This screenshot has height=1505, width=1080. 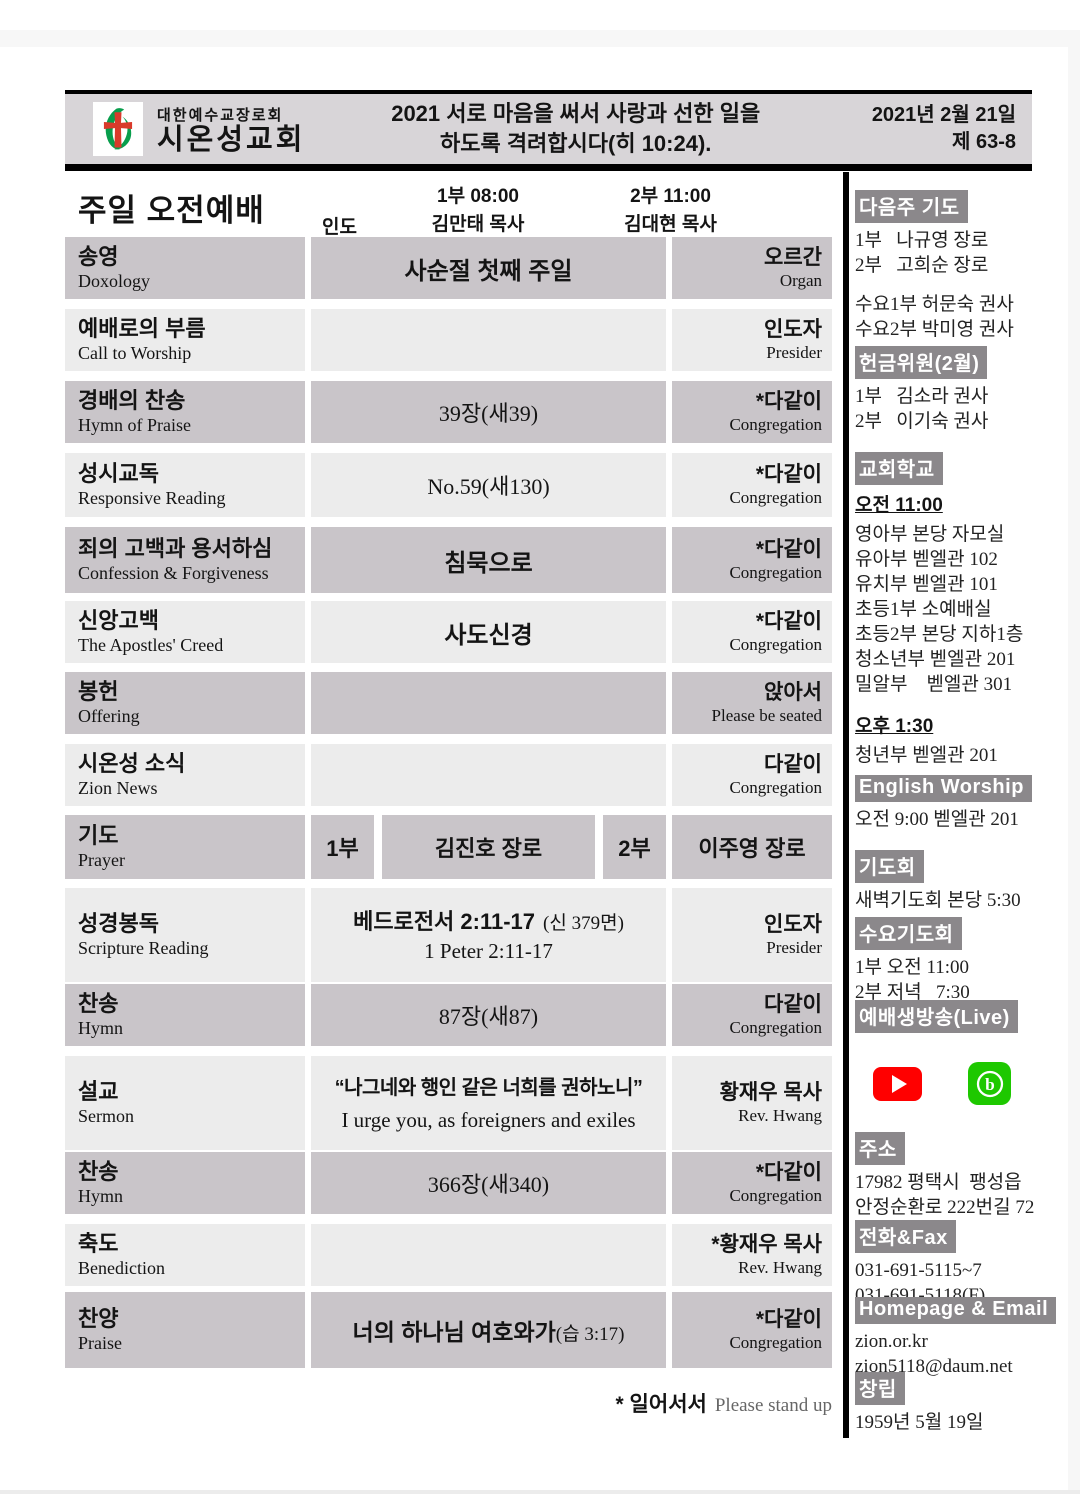 I want to click on item-label-ko: 경배의 찬송, so click(x=132, y=400).